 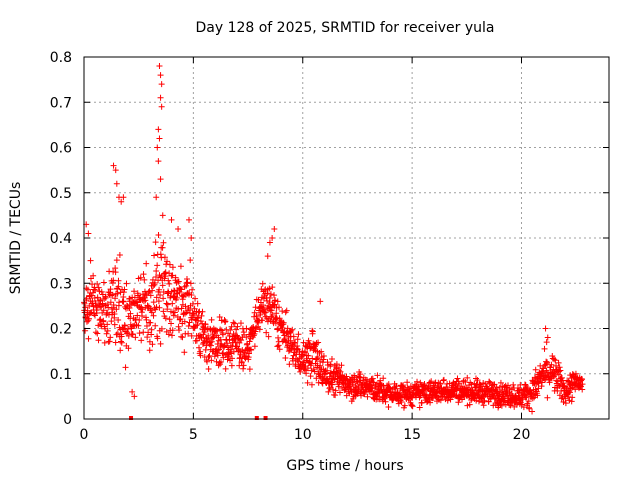 What do you see at coordinates (198, 418) in the screenshot?
I see `gap-markers` at bounding box center [198, 418].